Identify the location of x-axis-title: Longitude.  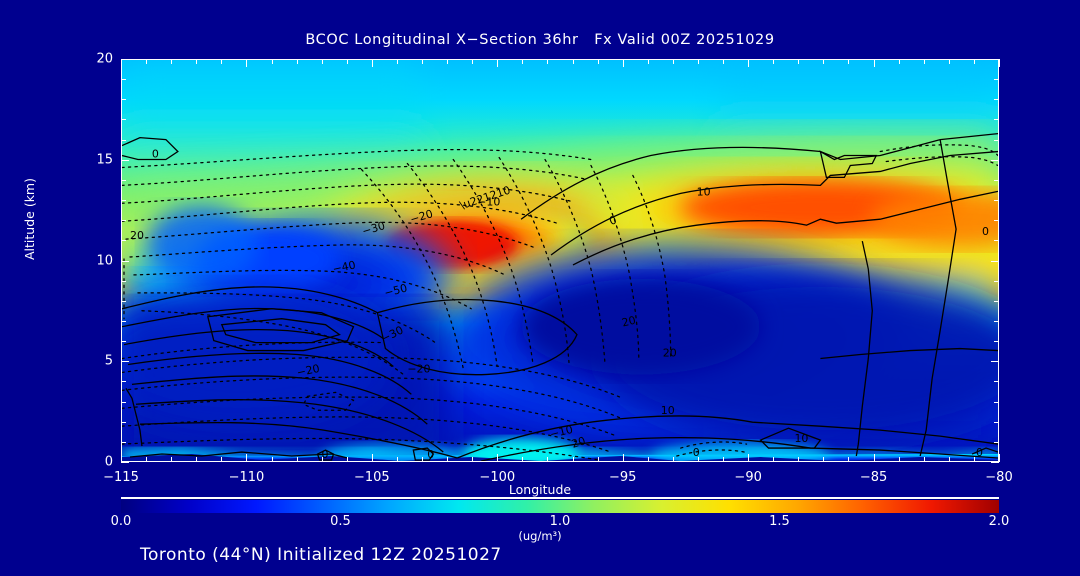
(540, 489).